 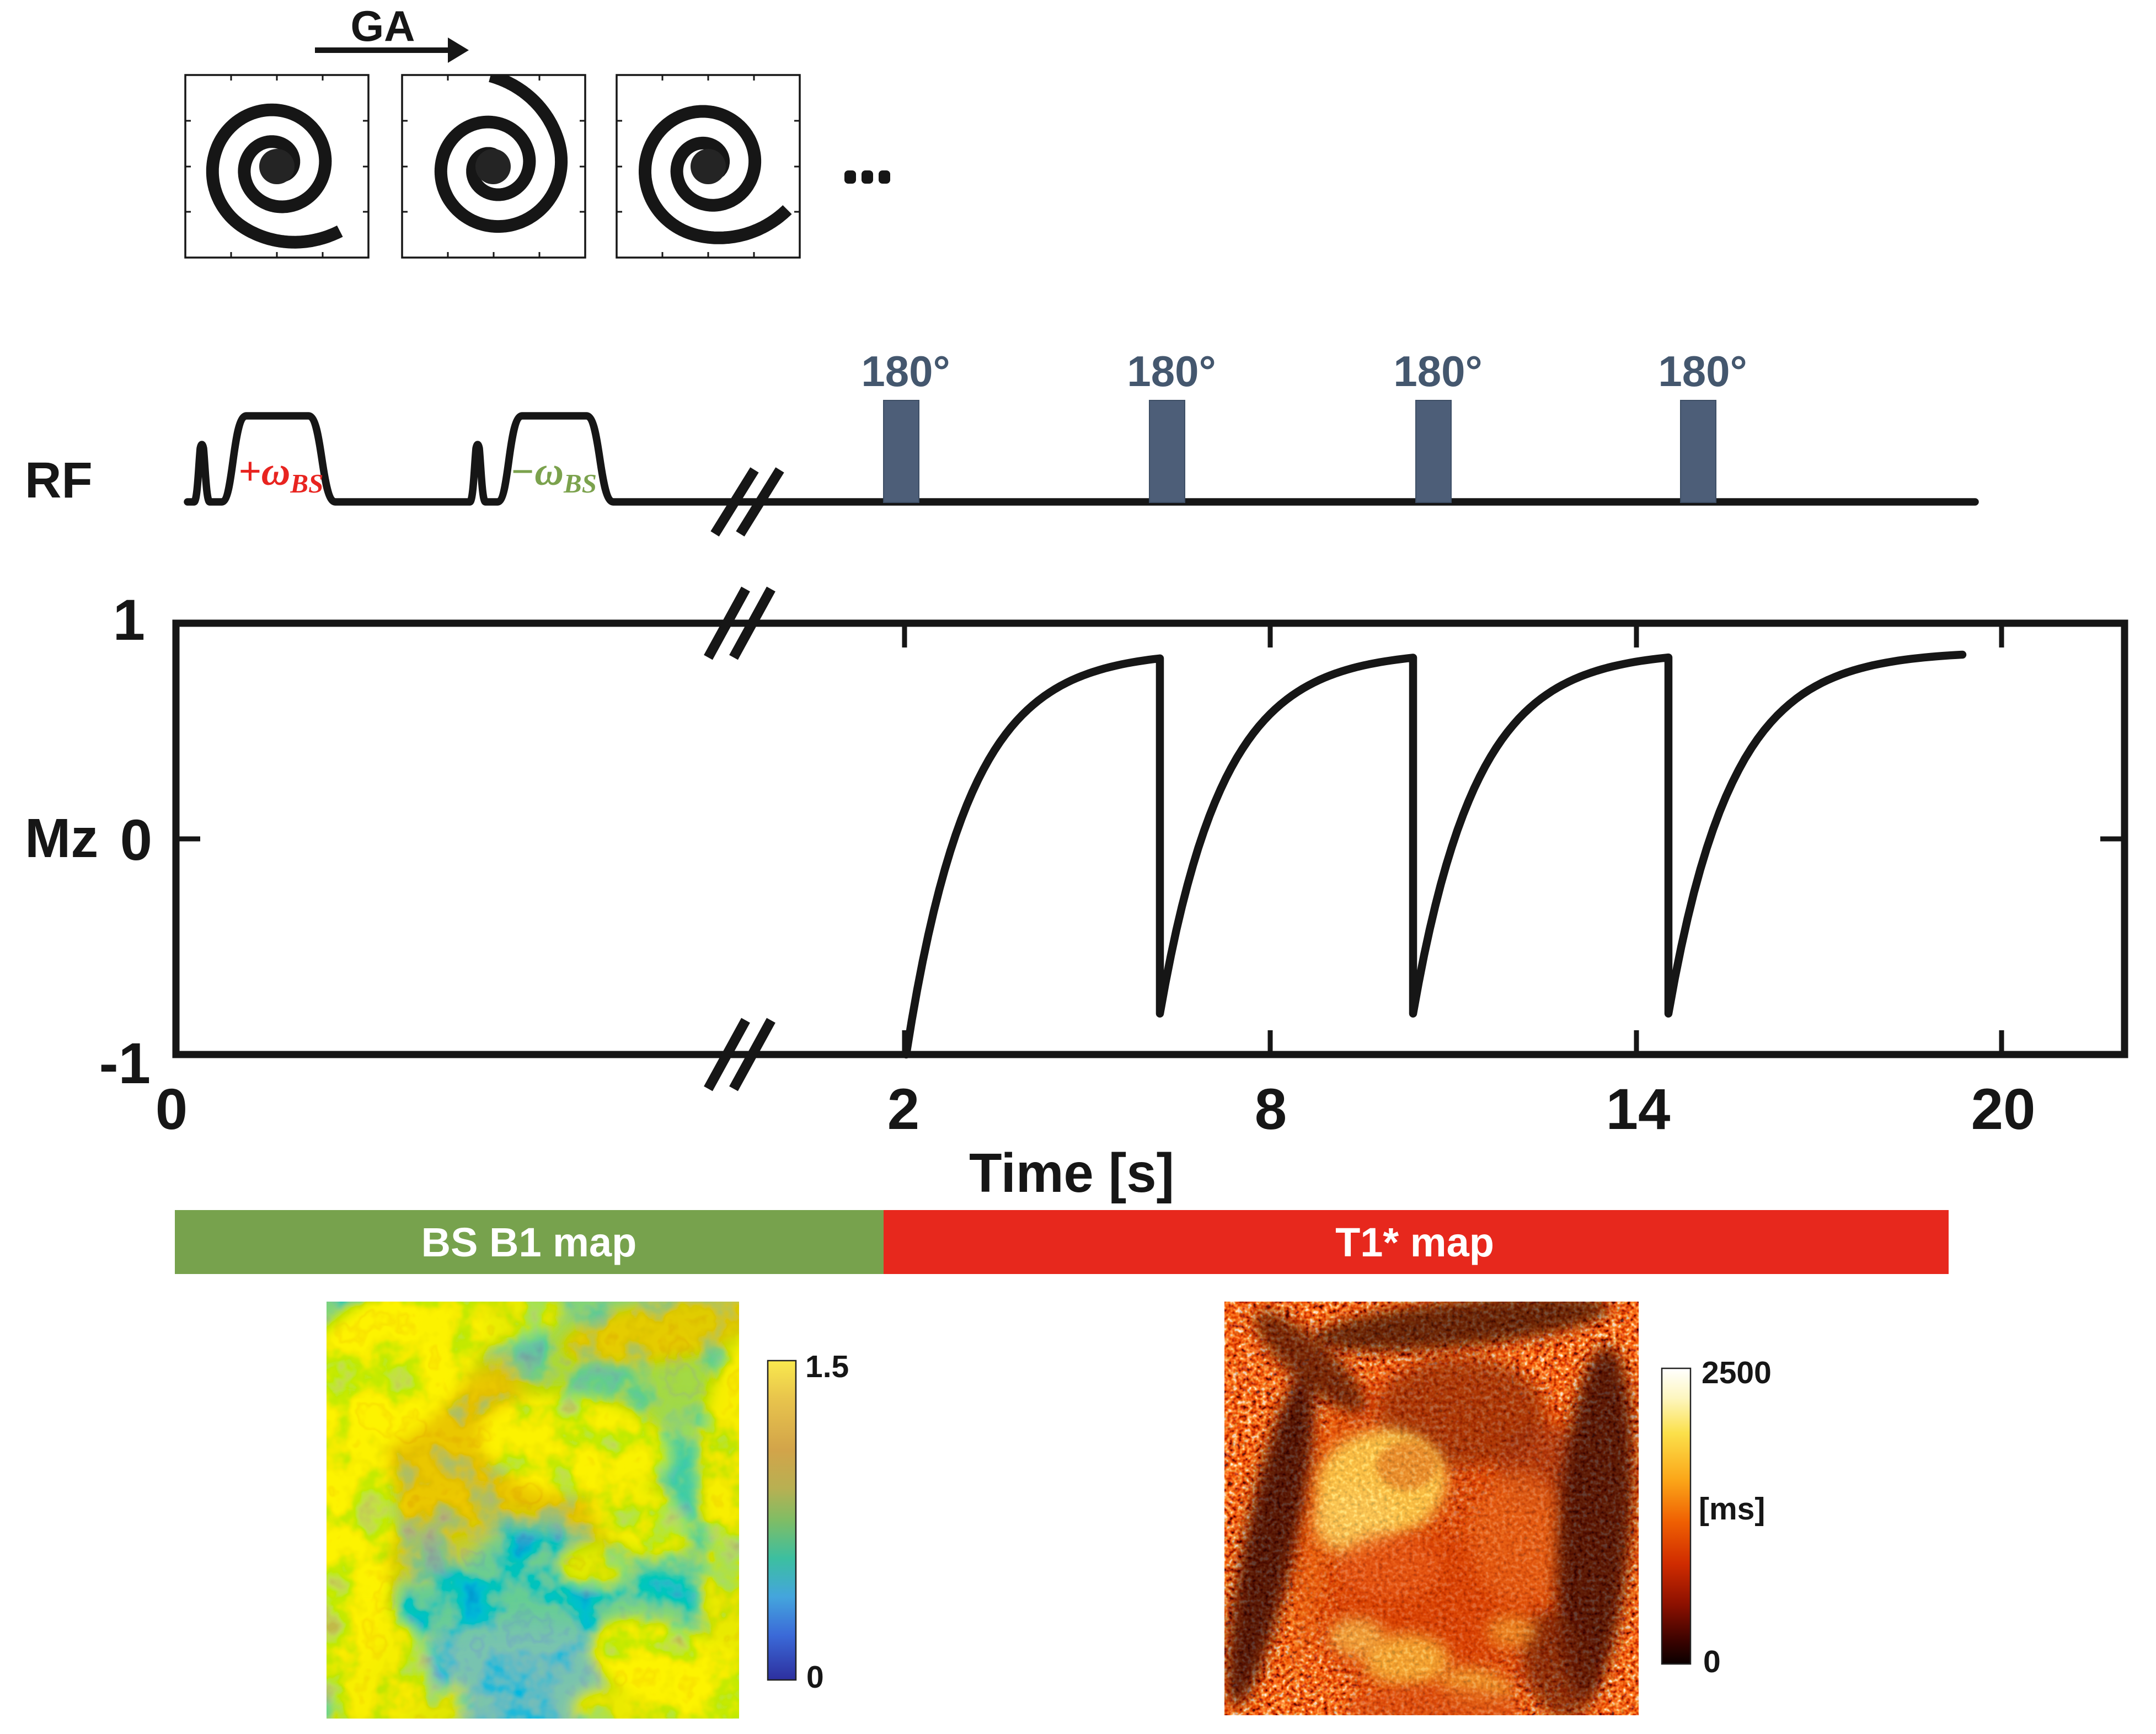 What do you see at coordinates (529, 1242) in the screenshot?
I see `svg-text: BS B1 map` at bounding box center [529, 1242].